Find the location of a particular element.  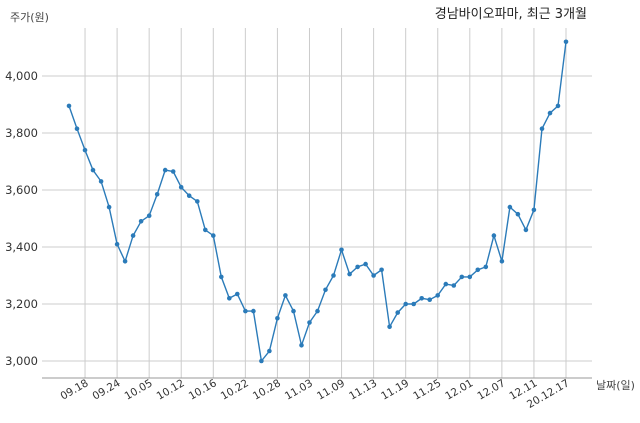

x-tick-label: 12.01 is located at coordinates (459, 389).